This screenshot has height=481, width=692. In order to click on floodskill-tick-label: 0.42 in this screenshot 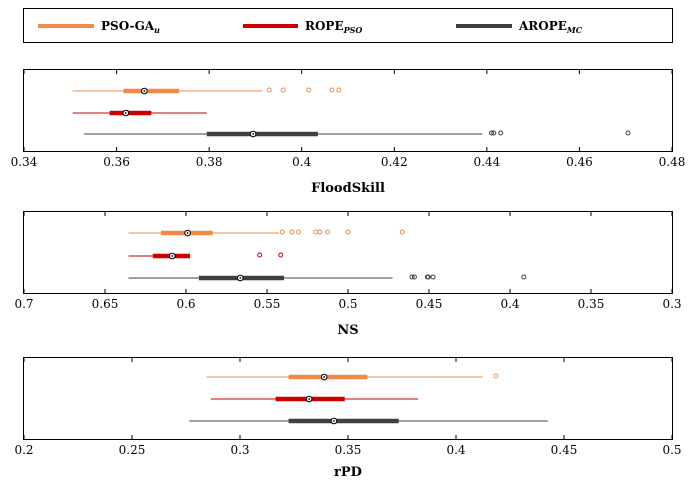, I will do `click(394, 162)`.